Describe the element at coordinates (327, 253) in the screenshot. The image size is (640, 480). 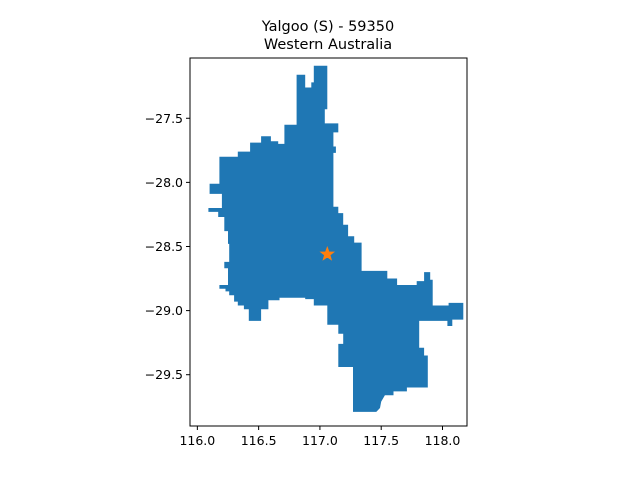
I see `location-star-marker` at that location.